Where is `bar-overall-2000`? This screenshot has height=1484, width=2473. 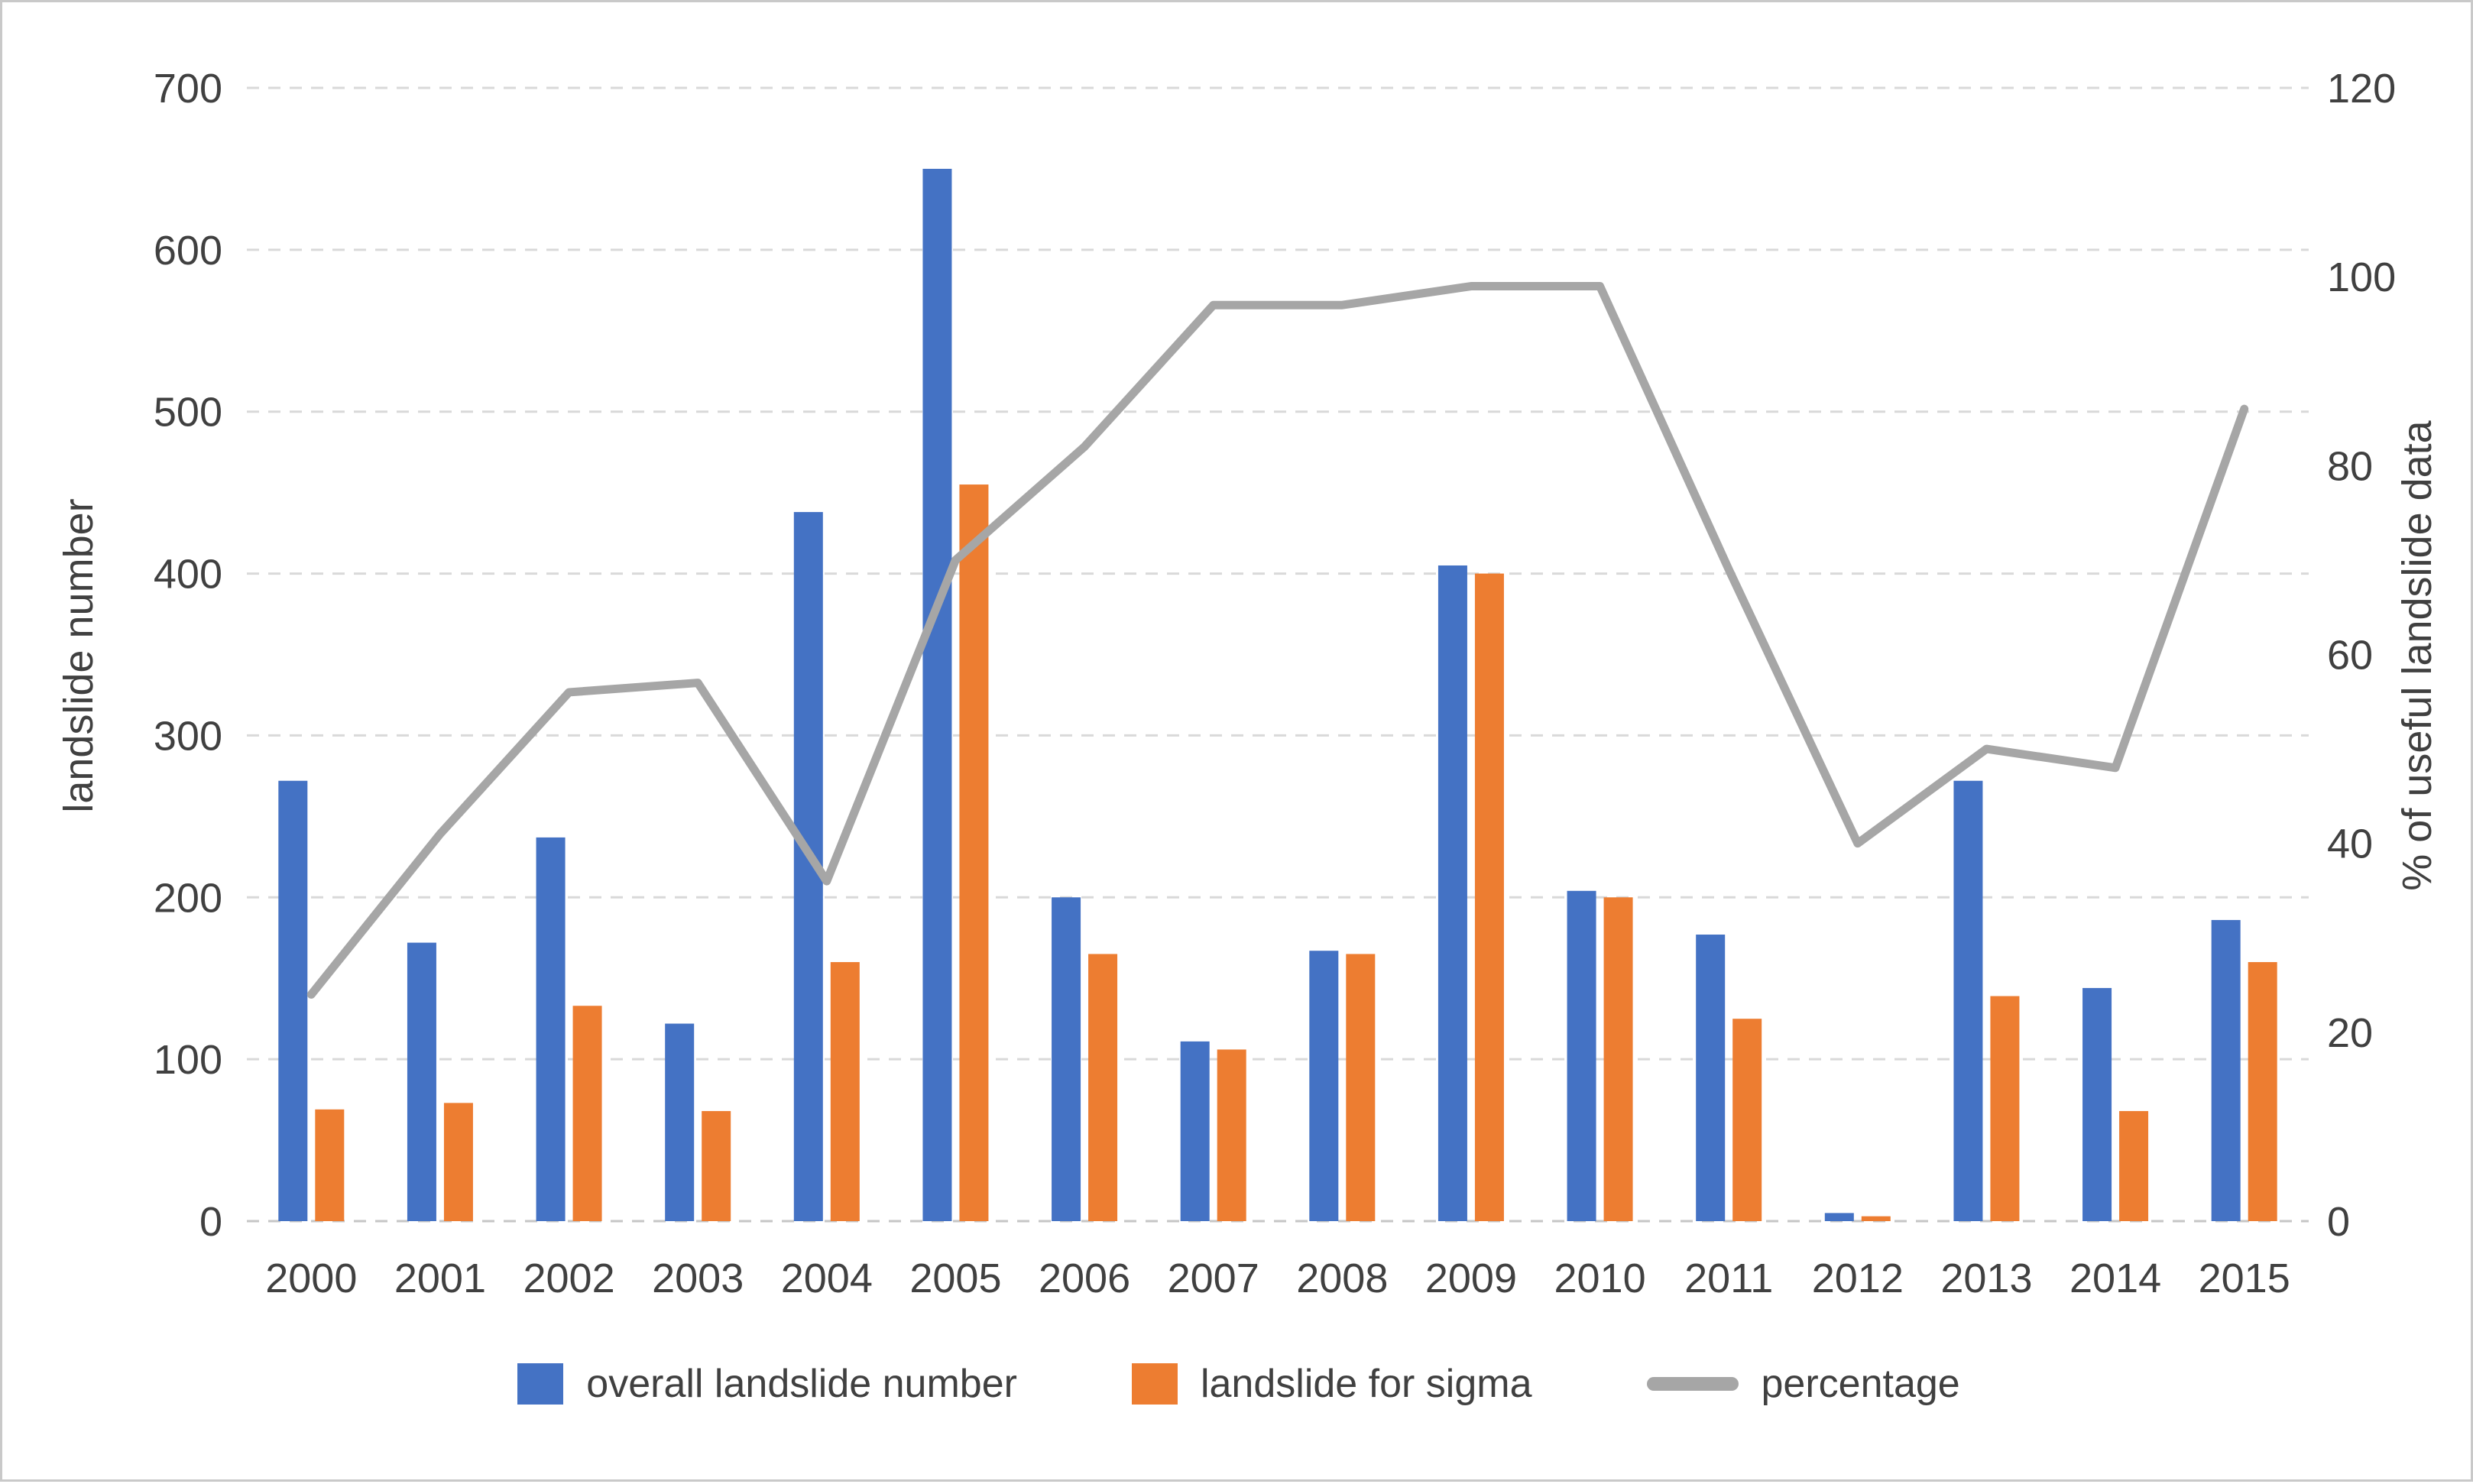 bar-overall-2000 is located at coordinates (293, 1001).